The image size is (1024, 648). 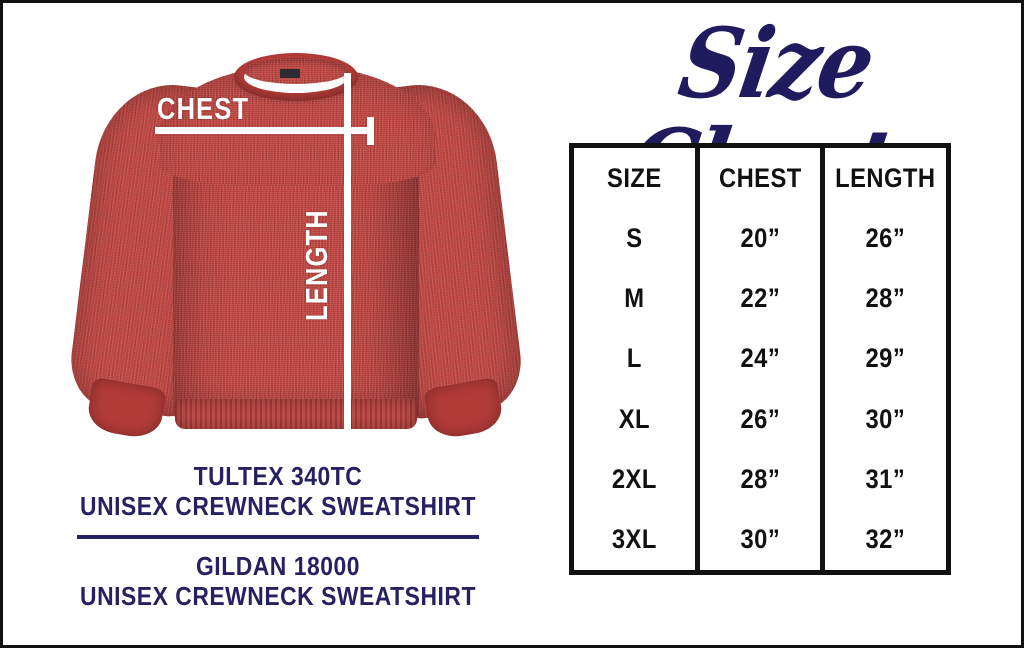 I want to click on chest-measure-label: CHEST, so click(x=203, y=108).